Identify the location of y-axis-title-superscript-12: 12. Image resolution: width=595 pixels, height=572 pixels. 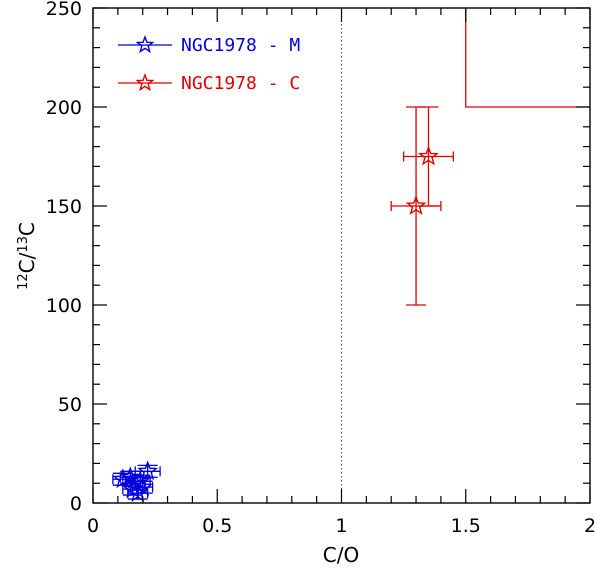
(23, 281).